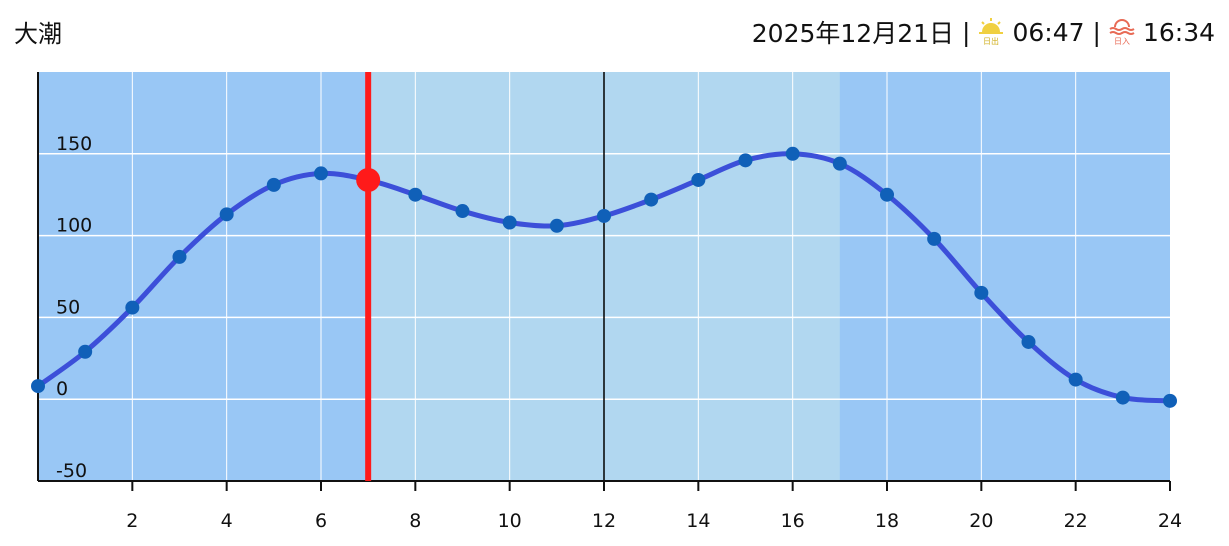 The width and height of the screenshot is (1229, 546). What do you see at coordinates (71, 471) in the screenshot?
I see `y-tick-label: -50` at bounding box center [71, 471].